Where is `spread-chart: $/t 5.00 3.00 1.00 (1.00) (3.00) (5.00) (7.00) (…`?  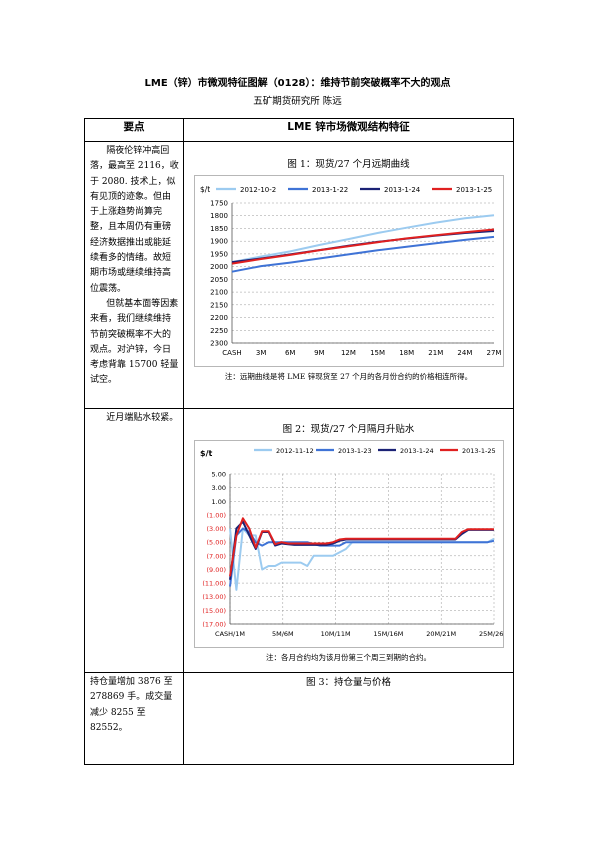 spread-chart: $/t 5.00 3.00 1.00 (1.00) (3.00) (5.00) (7.00) (… is located at coordinates (348, 544).